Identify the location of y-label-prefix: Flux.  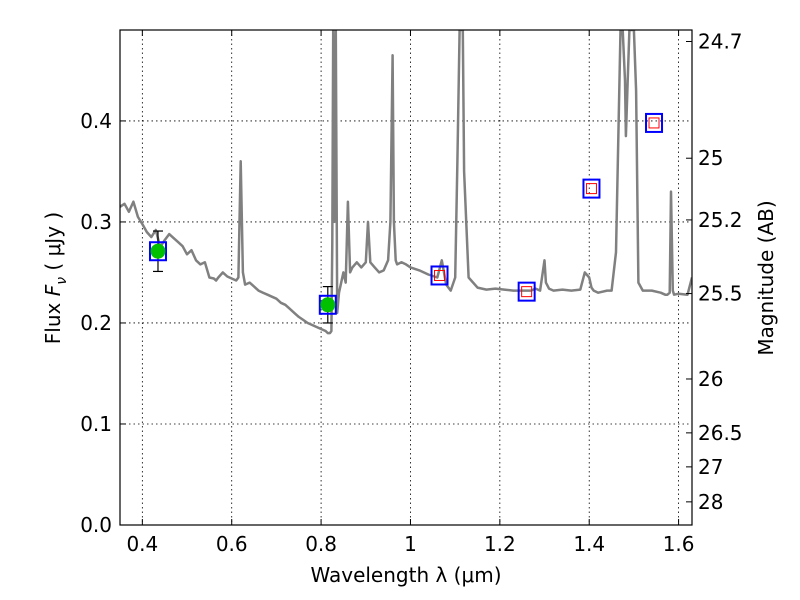
(53, 320).